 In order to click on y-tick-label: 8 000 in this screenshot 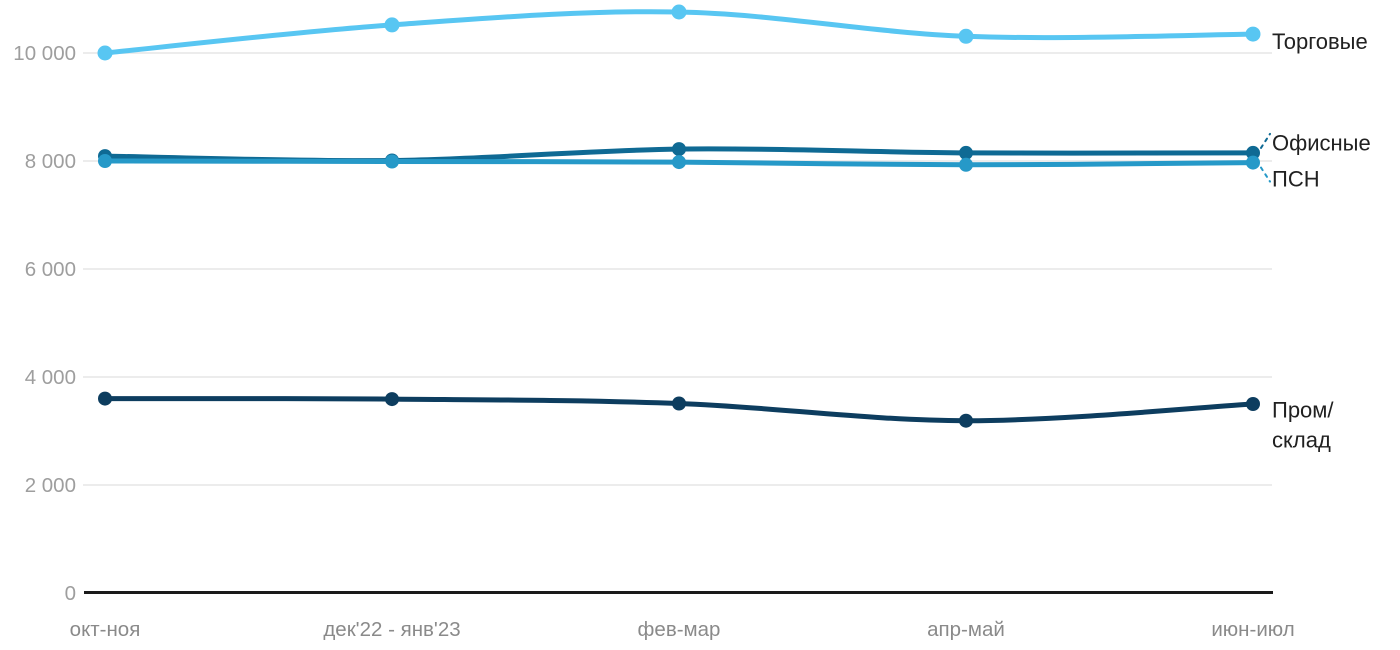, I will do `click(50, 161)`.